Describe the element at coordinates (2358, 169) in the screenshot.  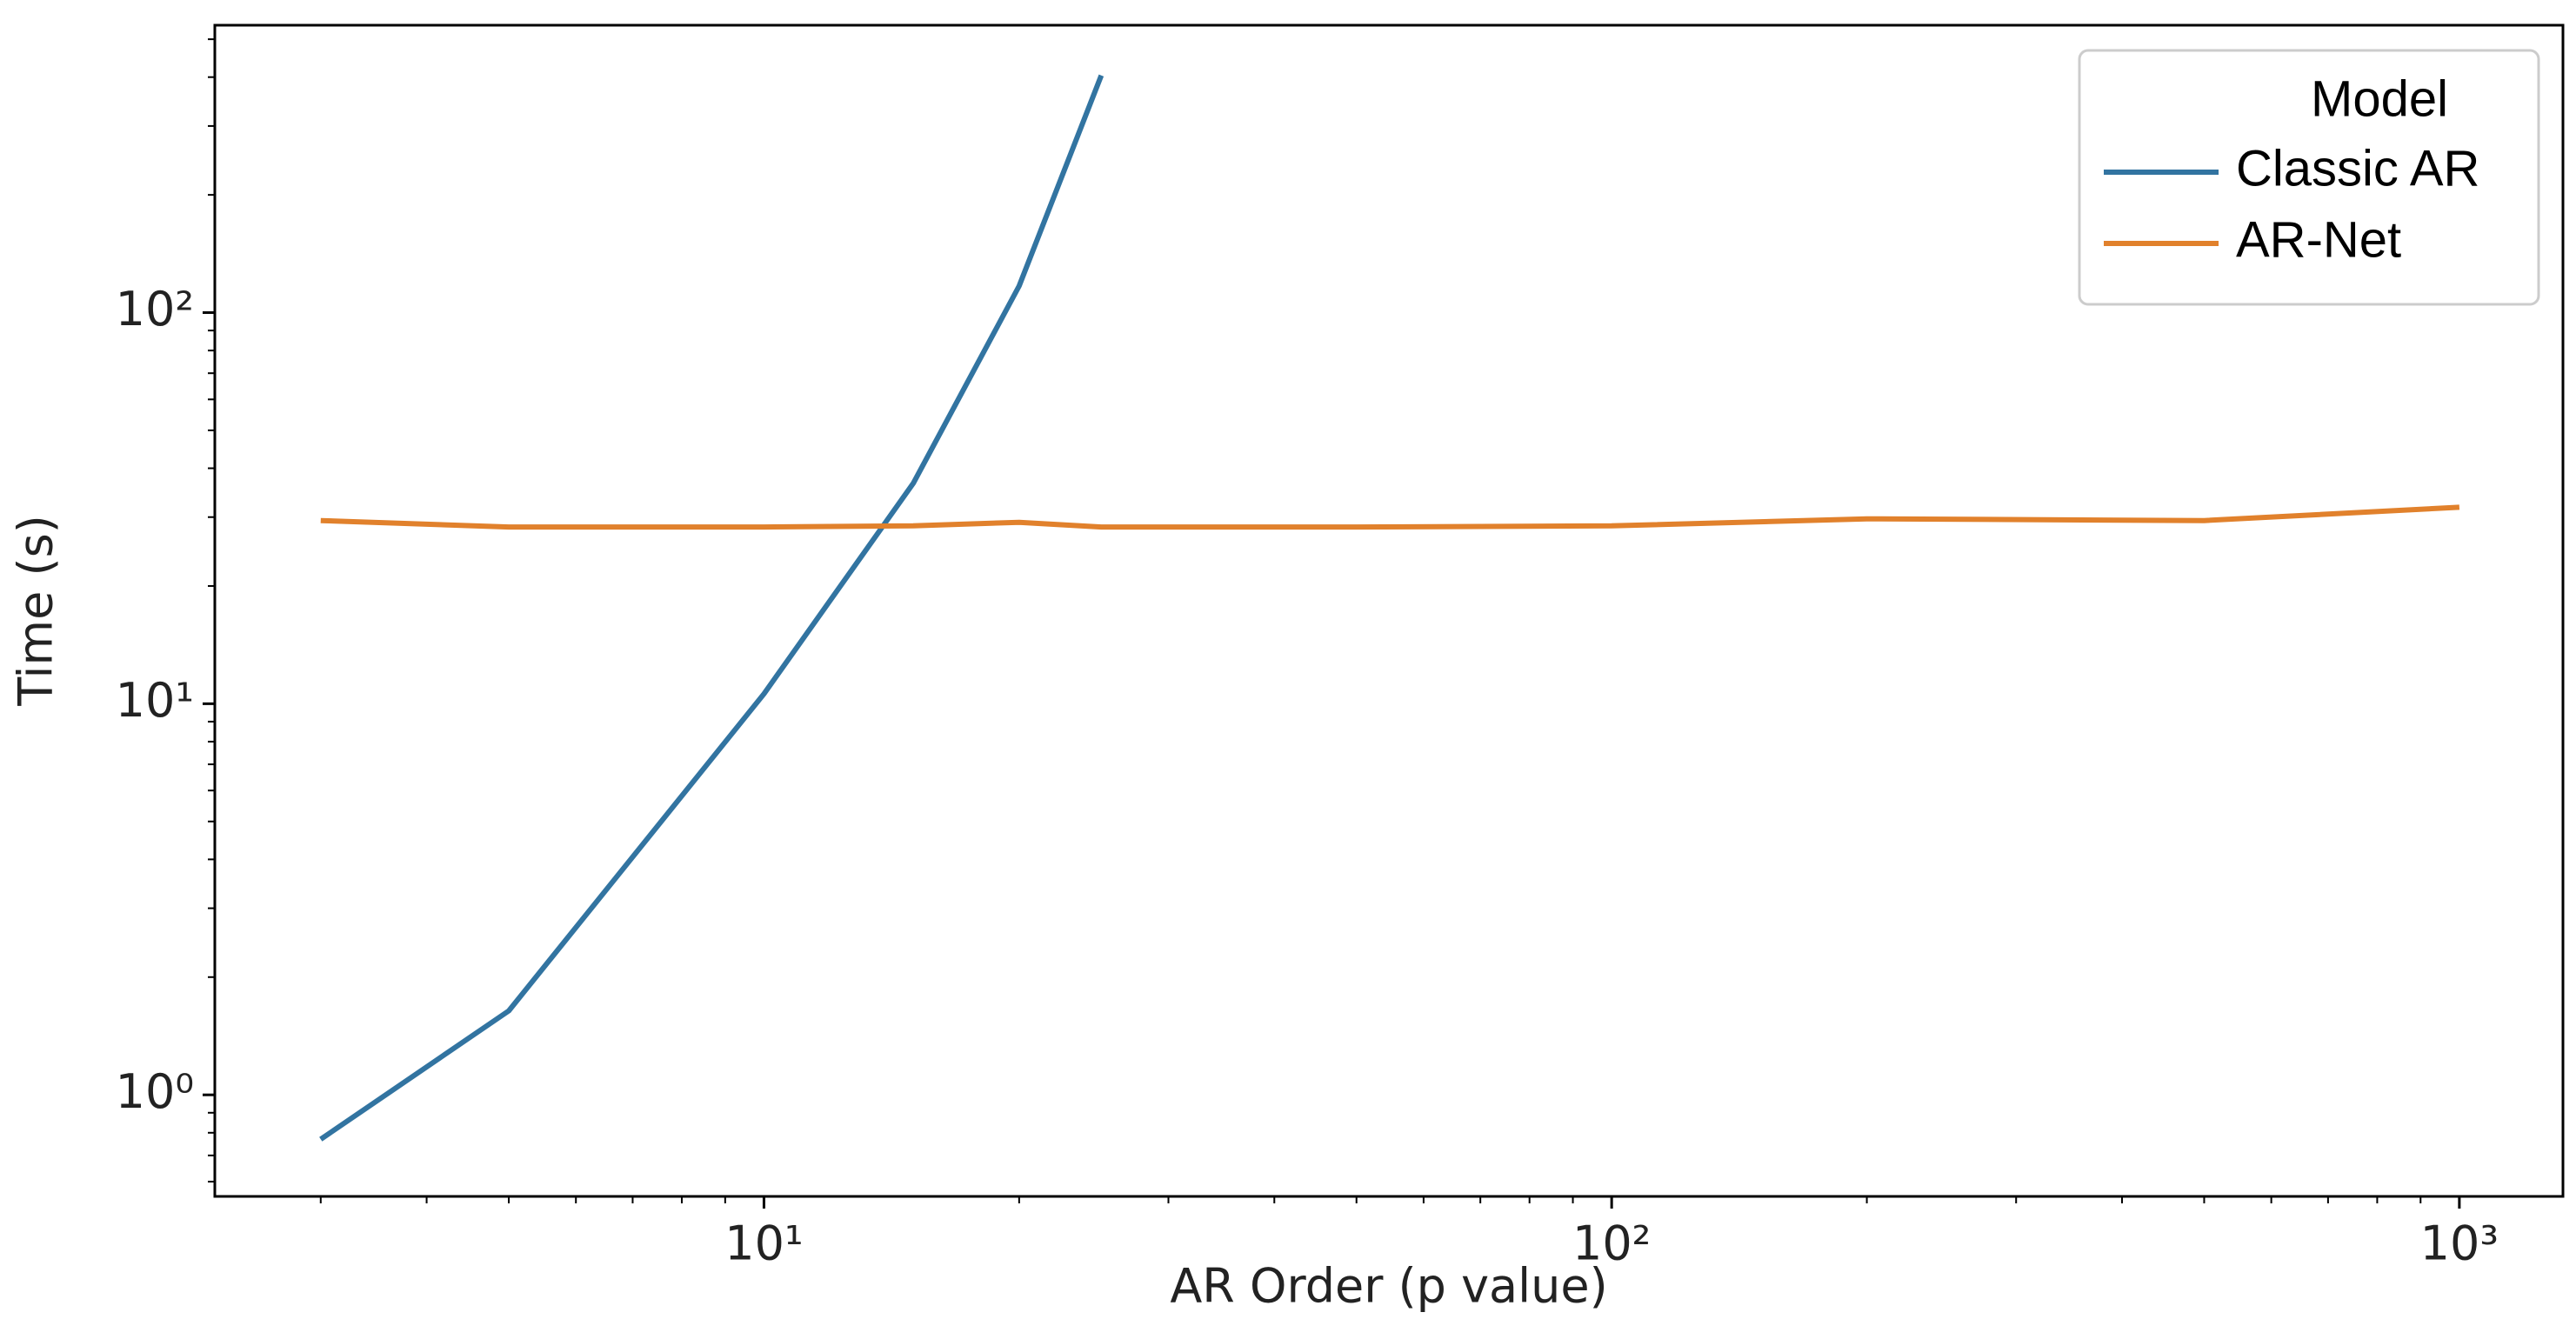
I see `legend-label: Classic AR` at that location.